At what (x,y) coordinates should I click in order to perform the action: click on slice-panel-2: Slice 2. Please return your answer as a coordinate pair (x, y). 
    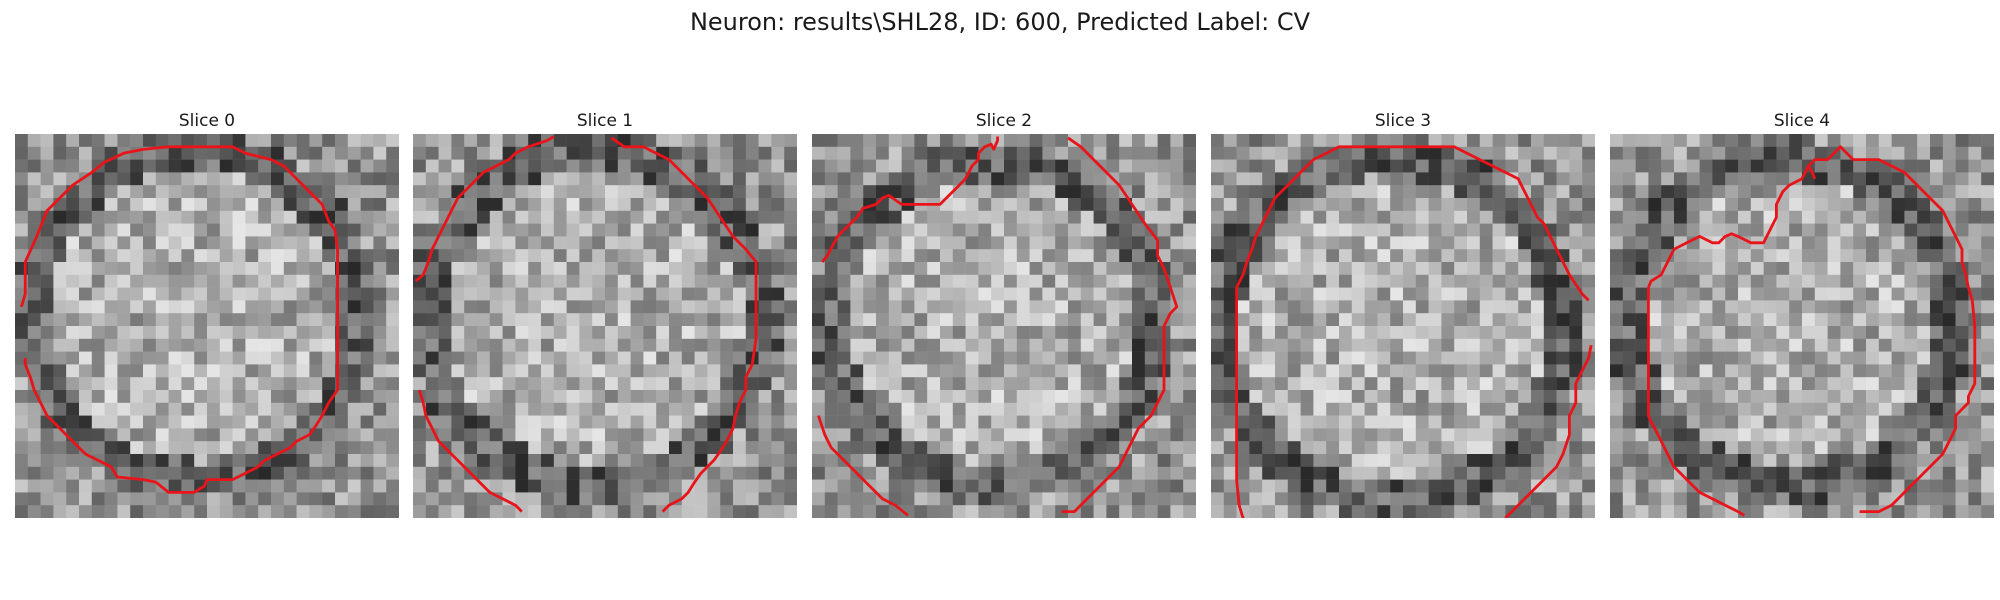
    Looking at the image, I should click on (1004, 313).